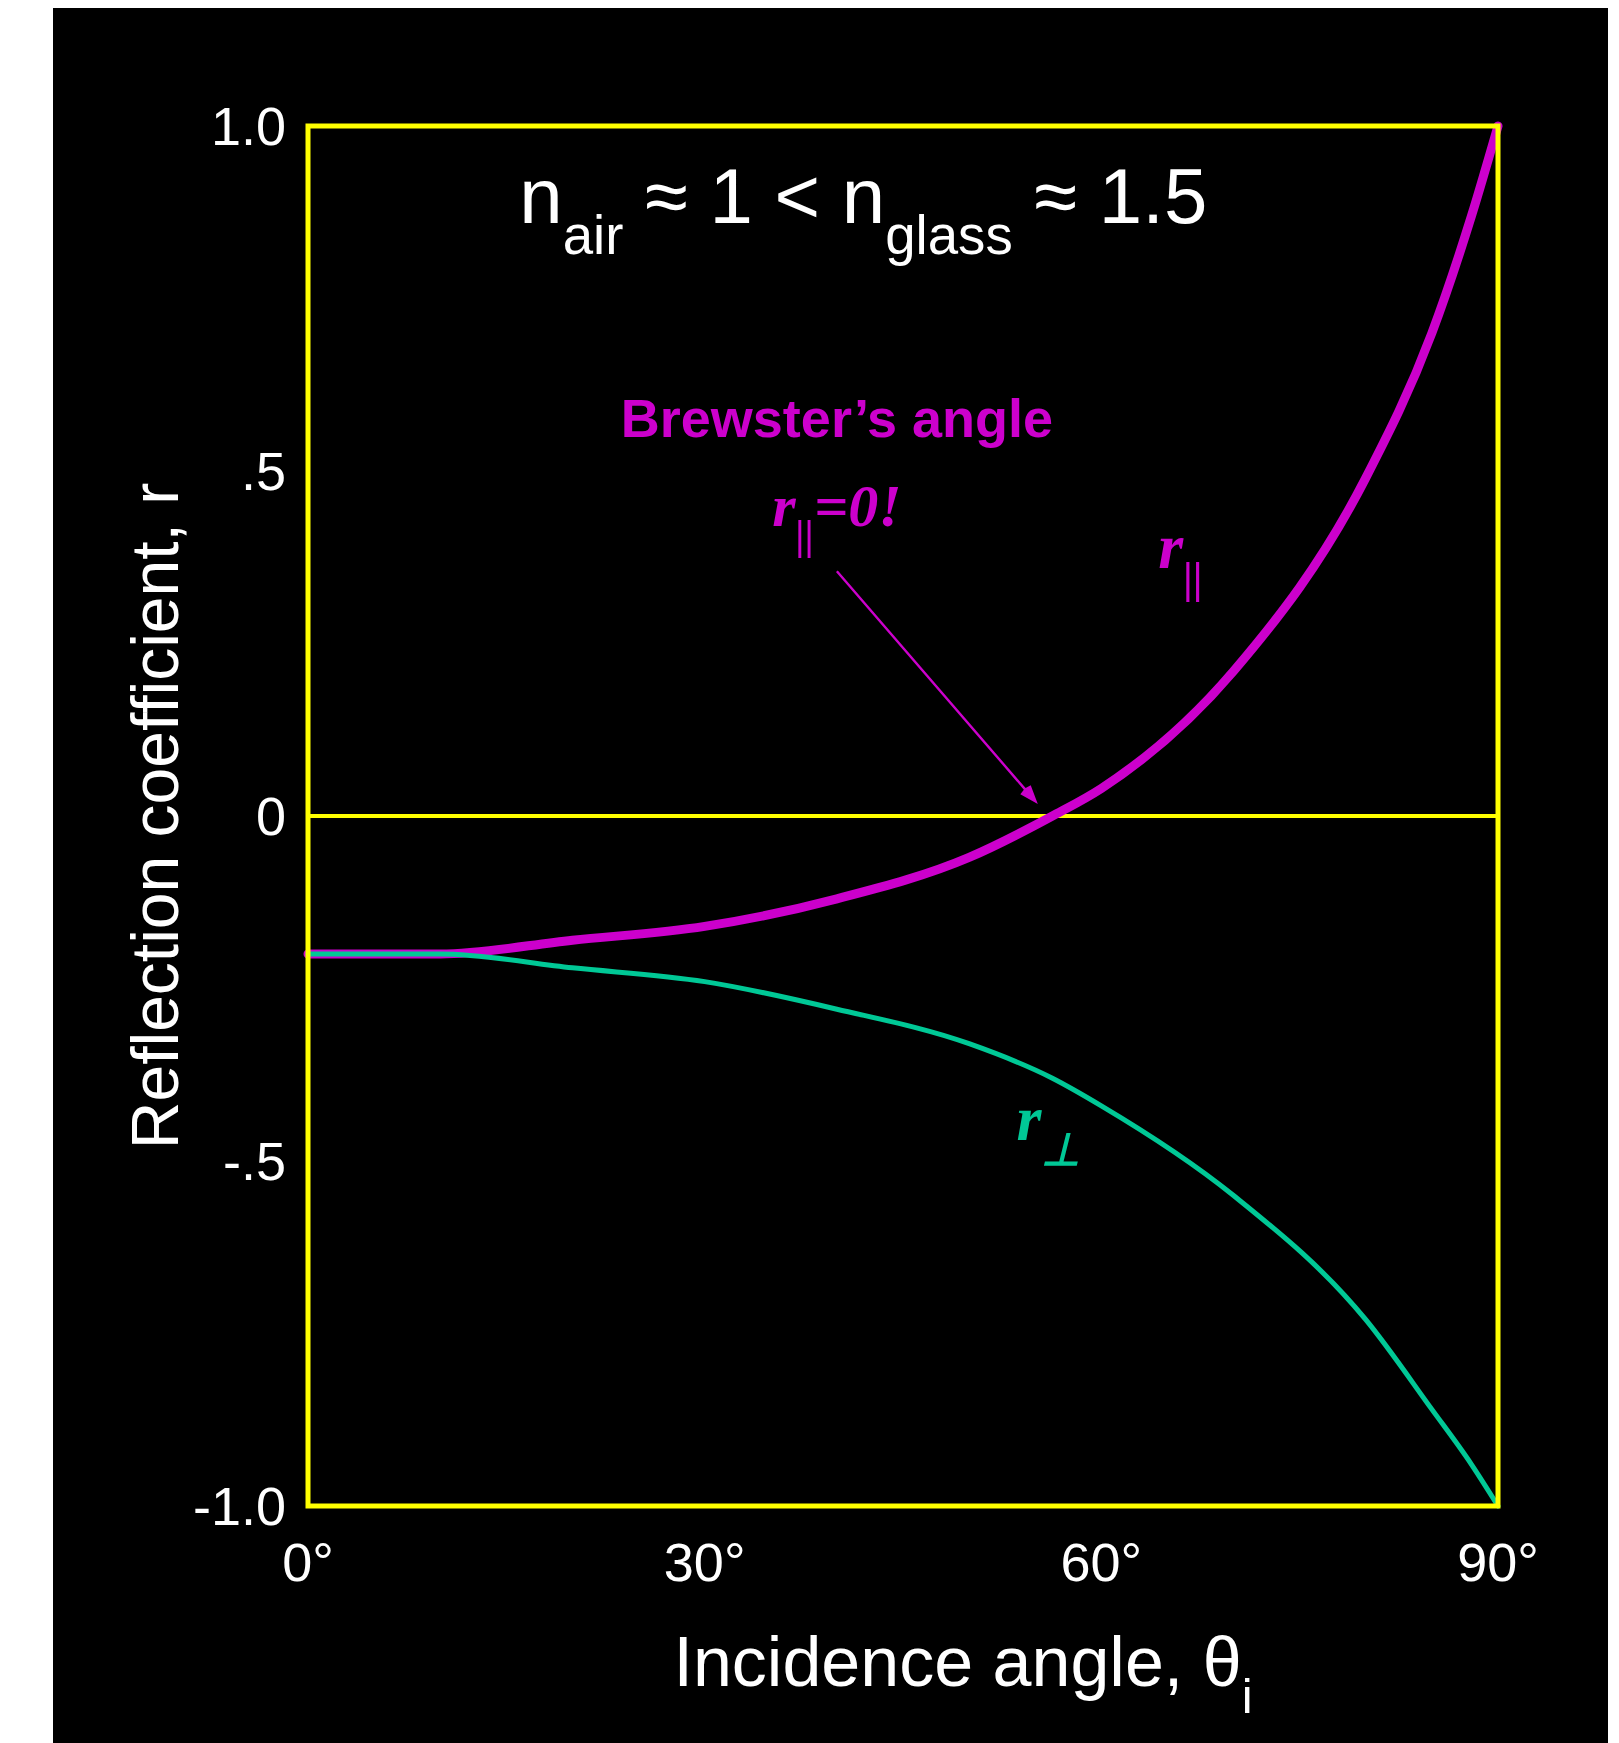  I want to click on series-label: r$_{||}$, so click(1180, 556).